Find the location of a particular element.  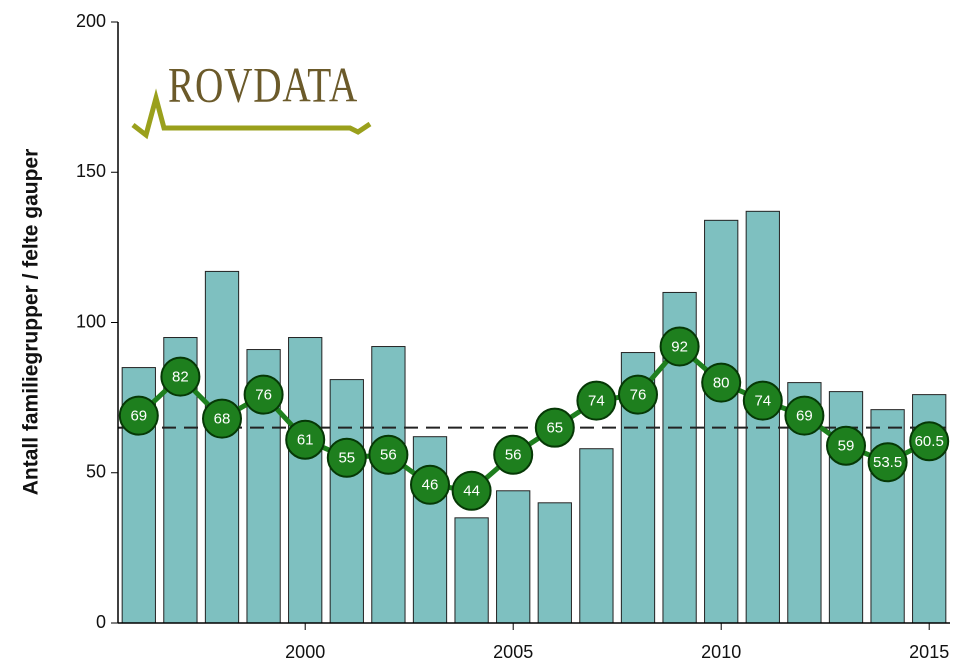

data-label: 65 is located at coordinates (554, 428).